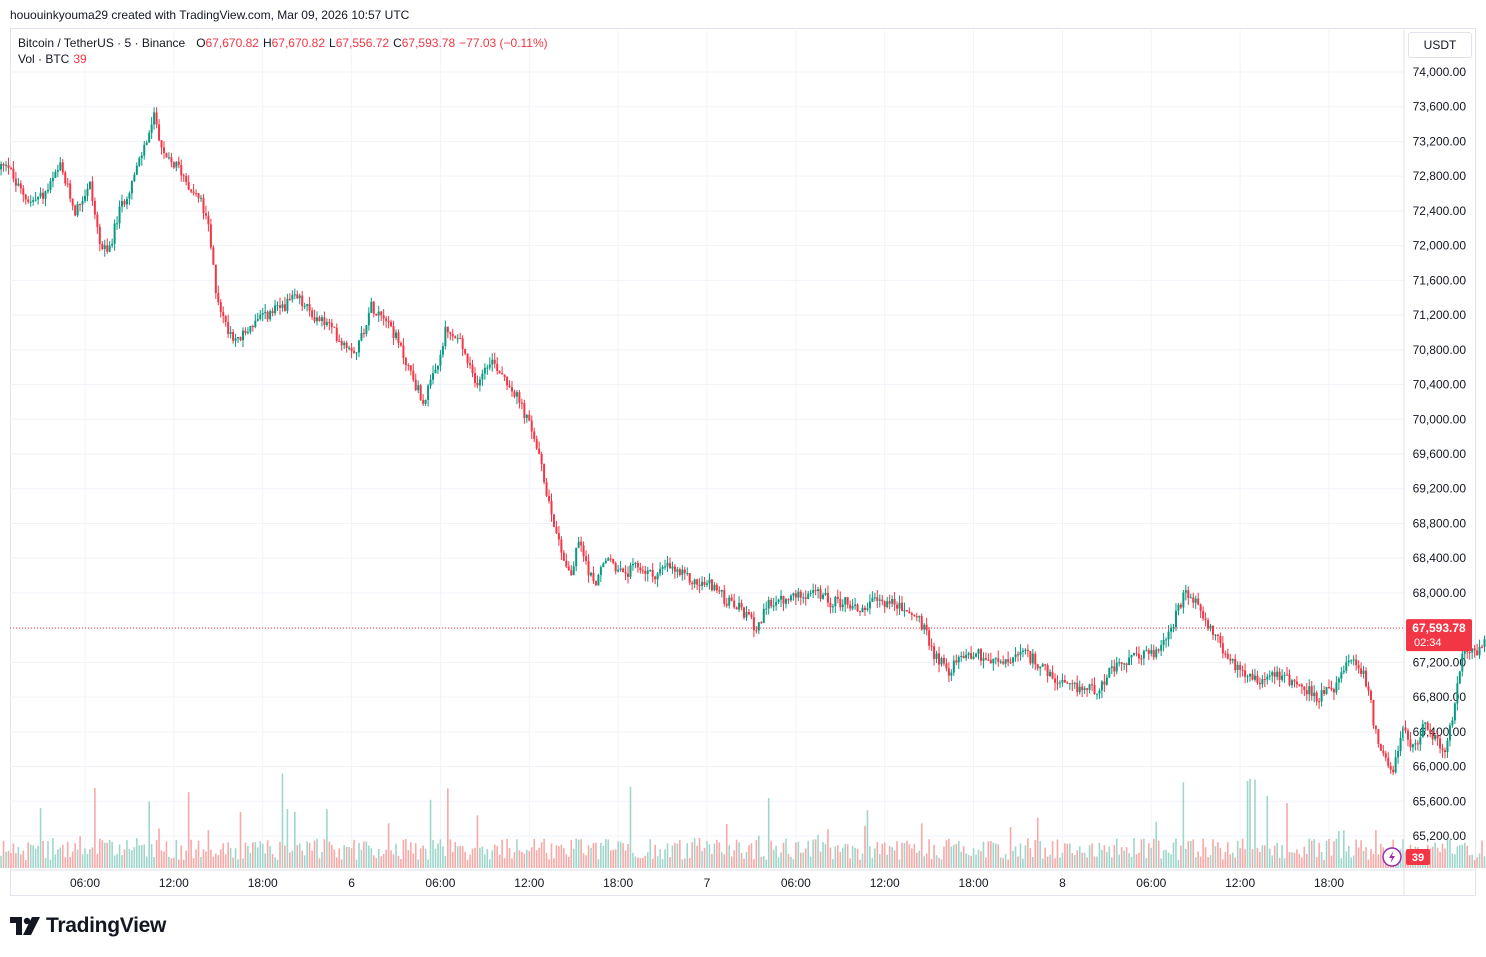 This screenshot has width=1486, height=957. I want to click on low-value: 67,556.72, so click(362, 43).